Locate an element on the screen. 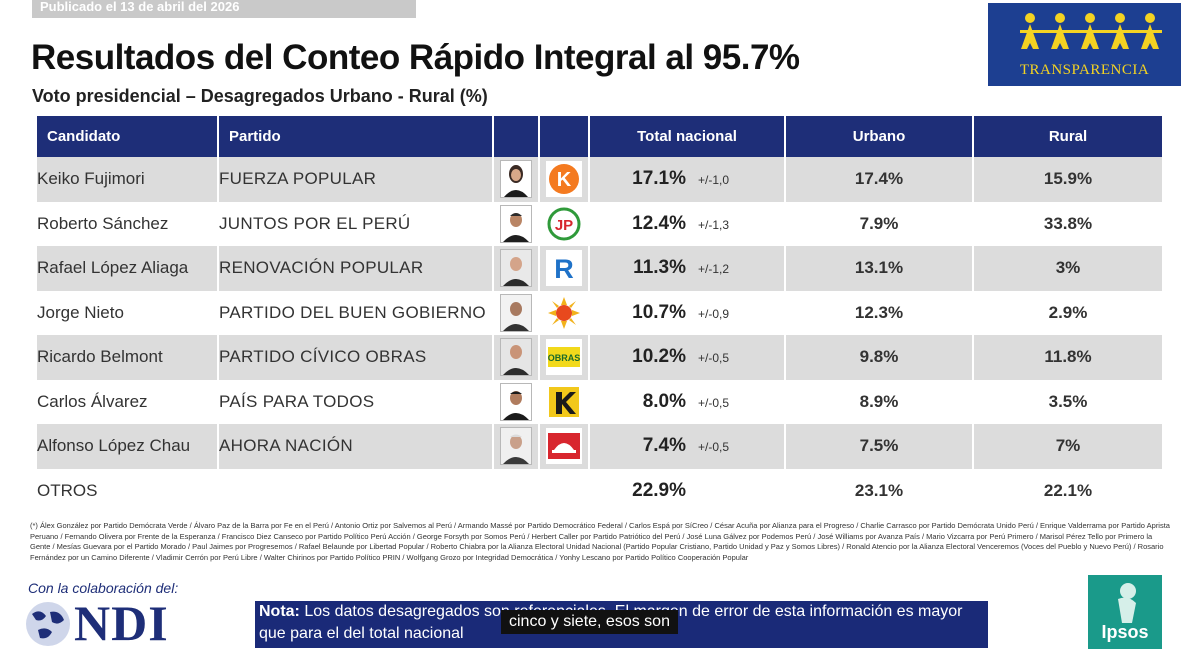 This screenshot has width=1183, height=652. people-icon is located at coordinates (1091, 31).